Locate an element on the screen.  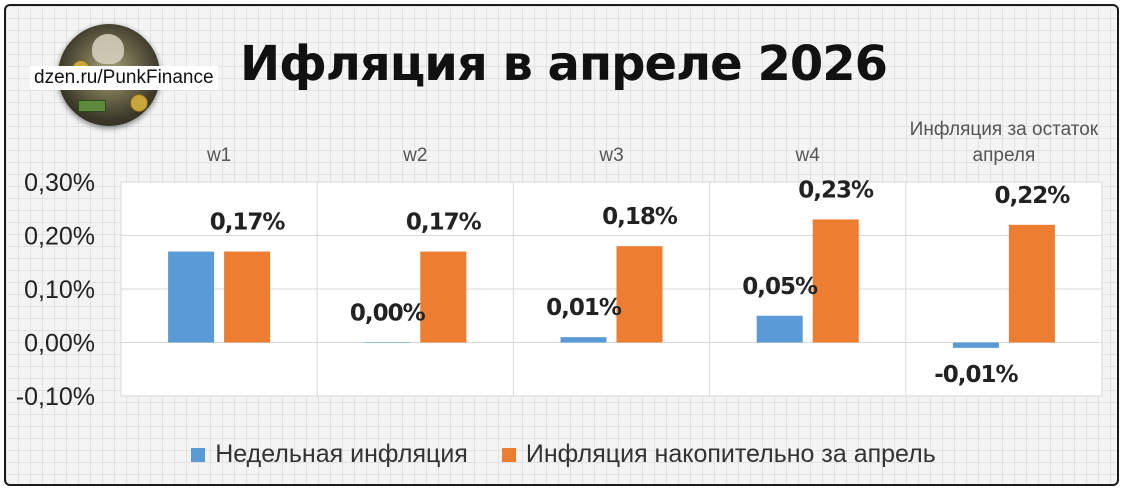
data-label: 0,18% is located at coordinates (640, 217).